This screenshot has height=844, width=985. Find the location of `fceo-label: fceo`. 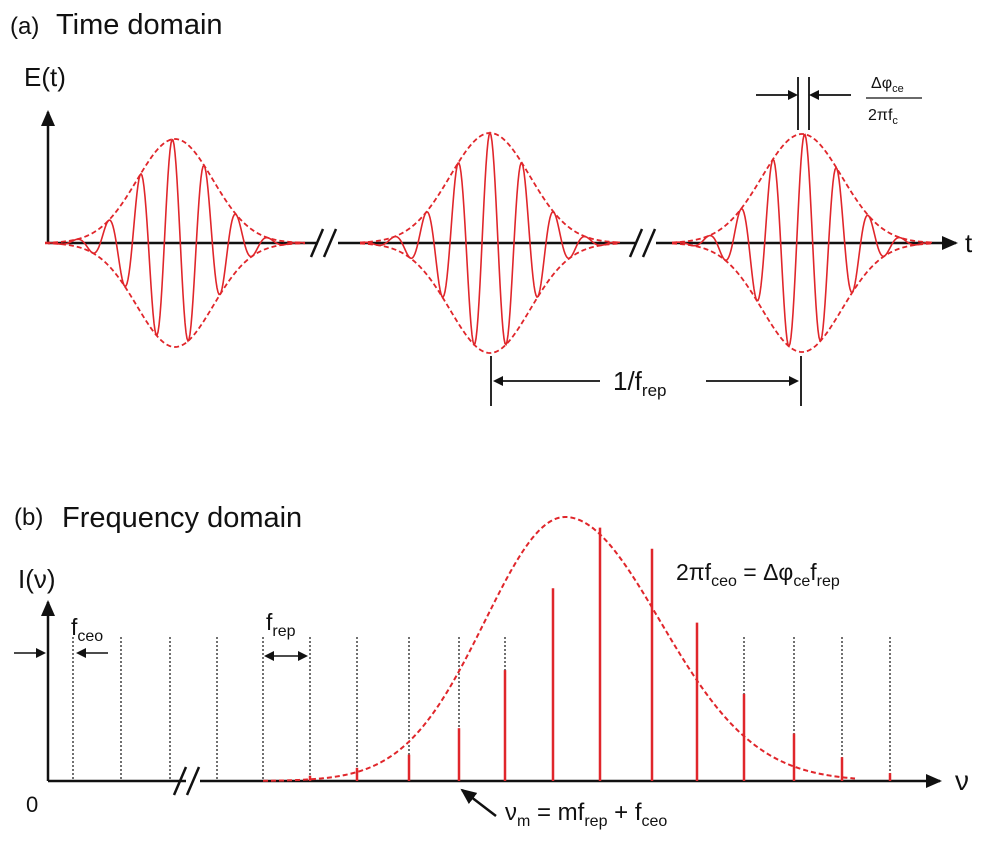

fceo-label: fceo is located at coordinates (87, 629).